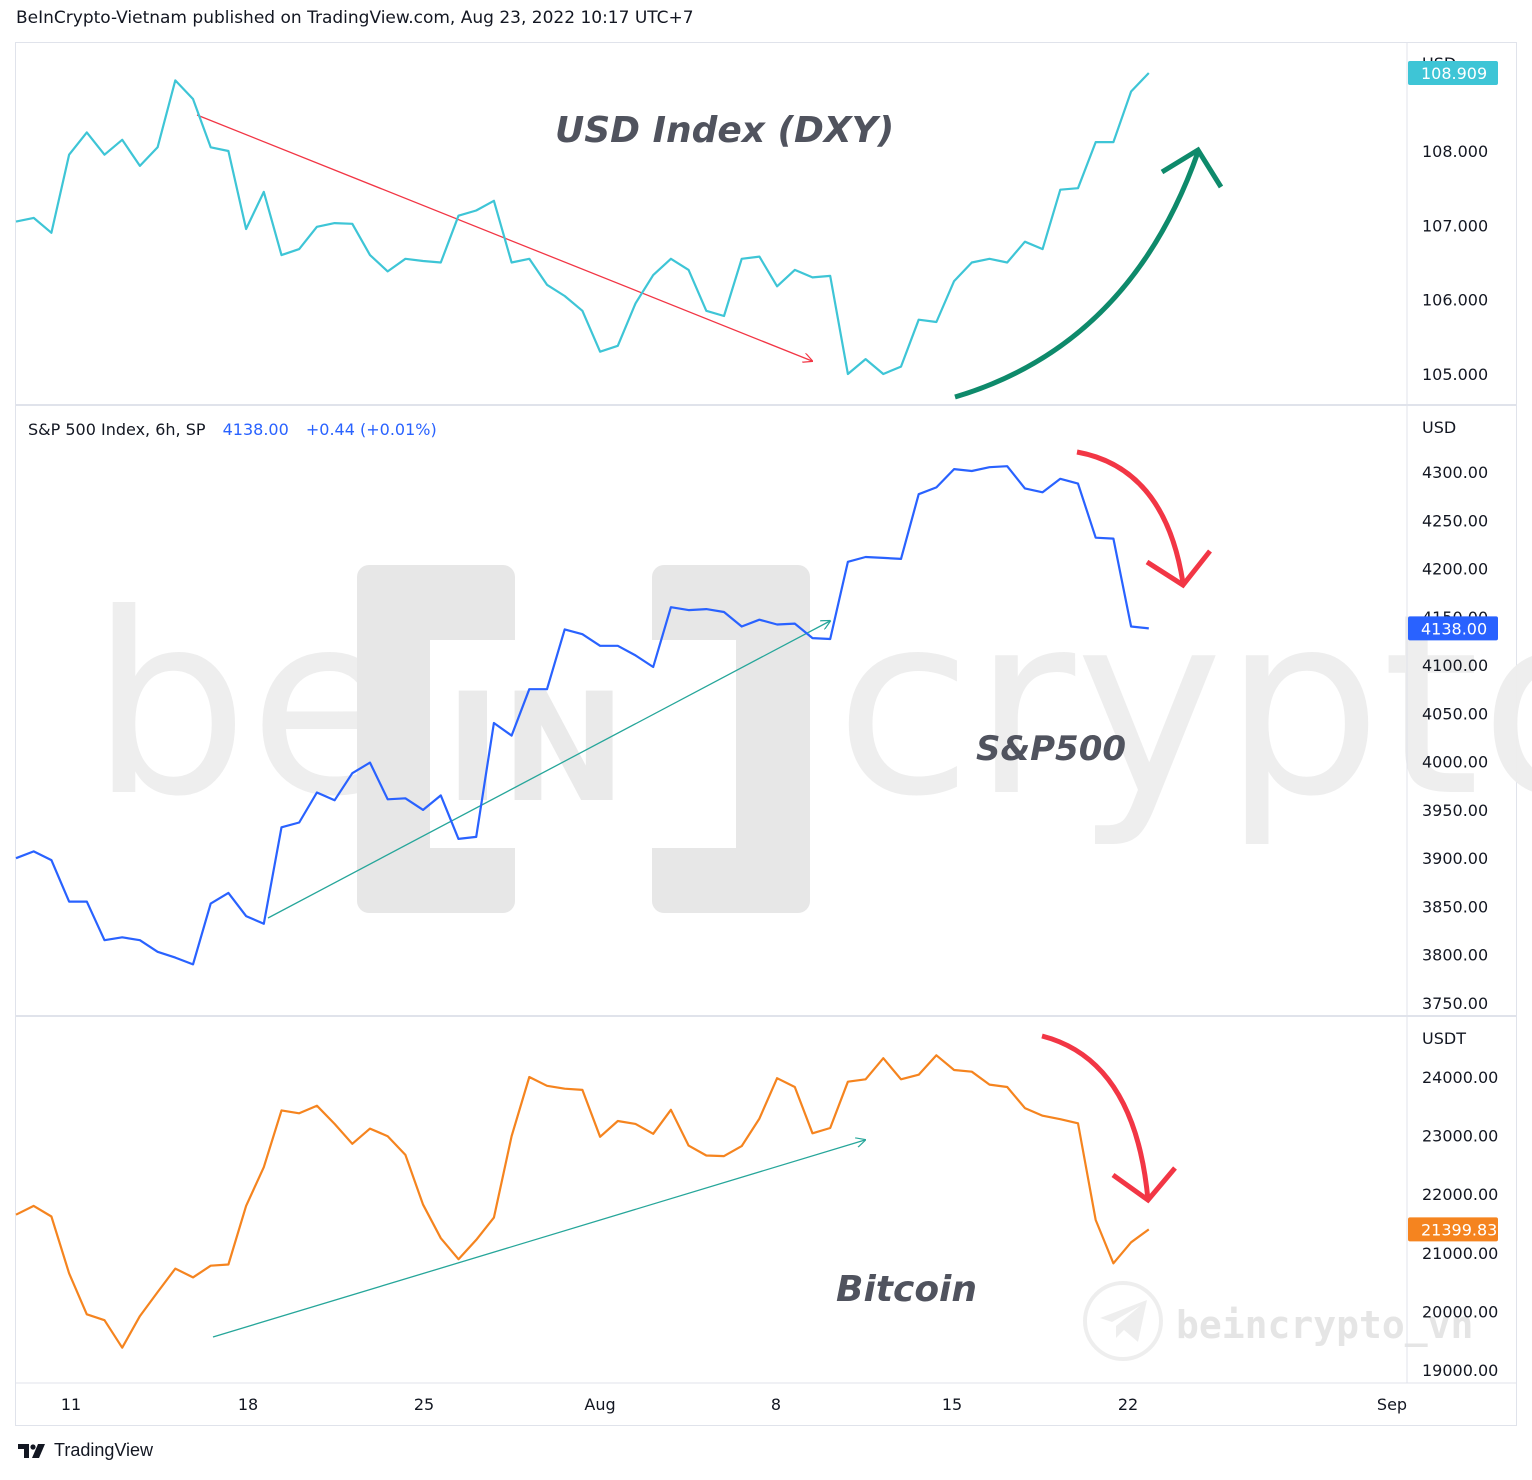  Describe the element at coordinates (1455, 225) in the screenshot. I see `dxy-ytick-label: 107.000` at that location.